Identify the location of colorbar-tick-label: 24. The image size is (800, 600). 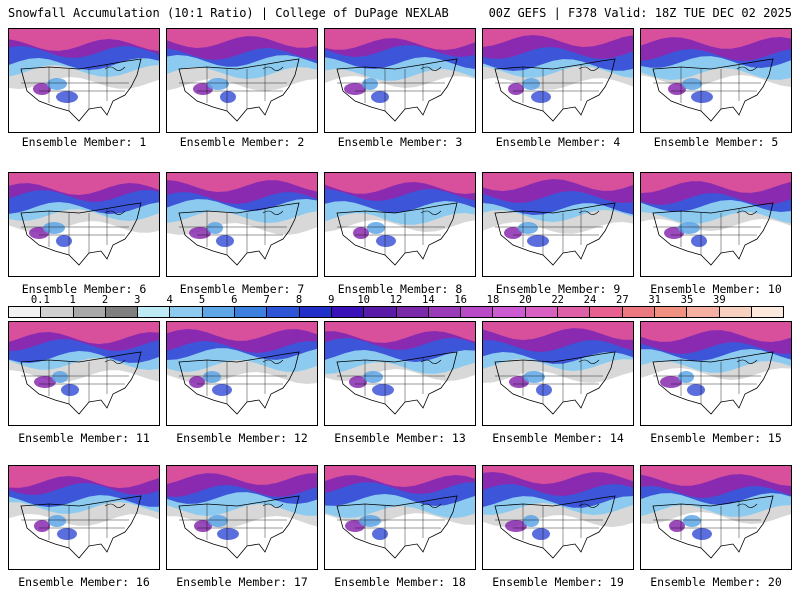
(590, 300).